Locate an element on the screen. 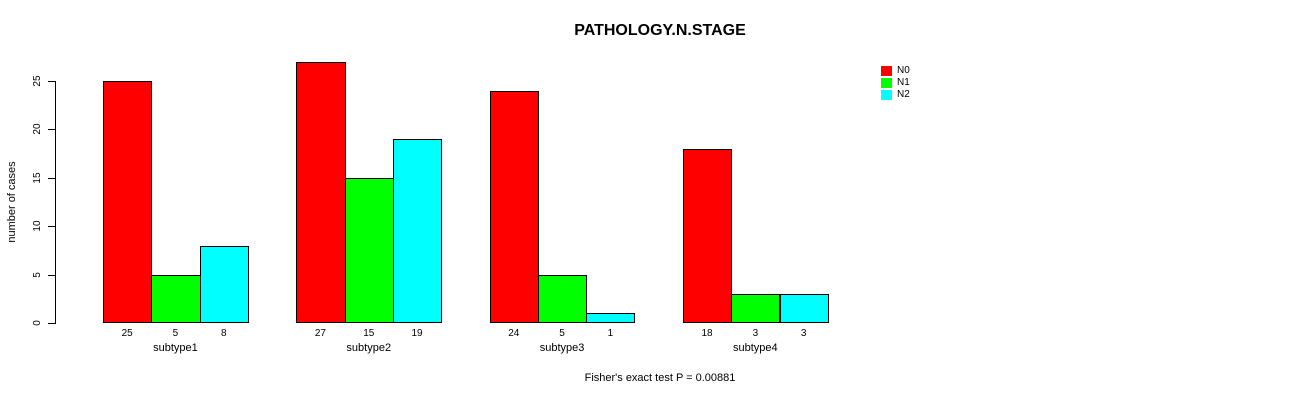 The image size is (1290, 400). bar-value-label: 25 is located at coordinates (127, 333).